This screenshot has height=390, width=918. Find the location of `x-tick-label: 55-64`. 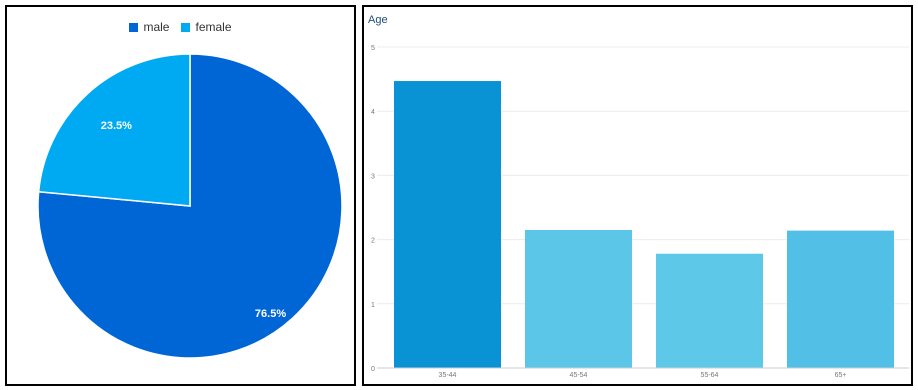

x-tick-label: 55-64 is located at coordinates (710, 375).